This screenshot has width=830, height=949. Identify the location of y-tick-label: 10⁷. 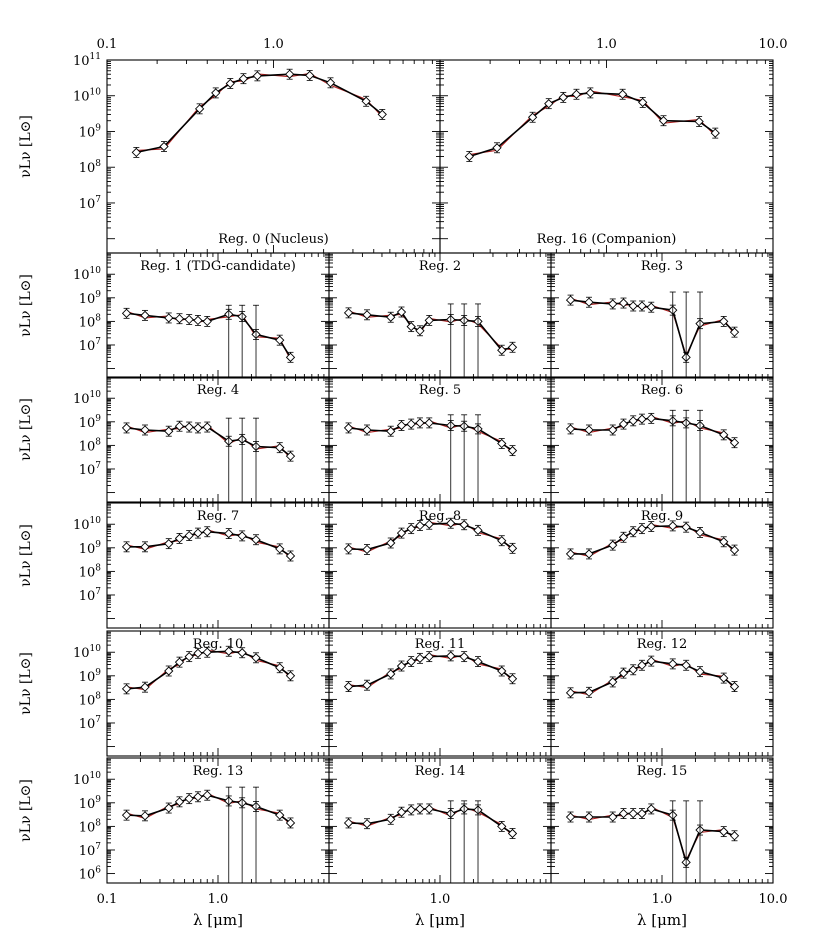
(90, 723).